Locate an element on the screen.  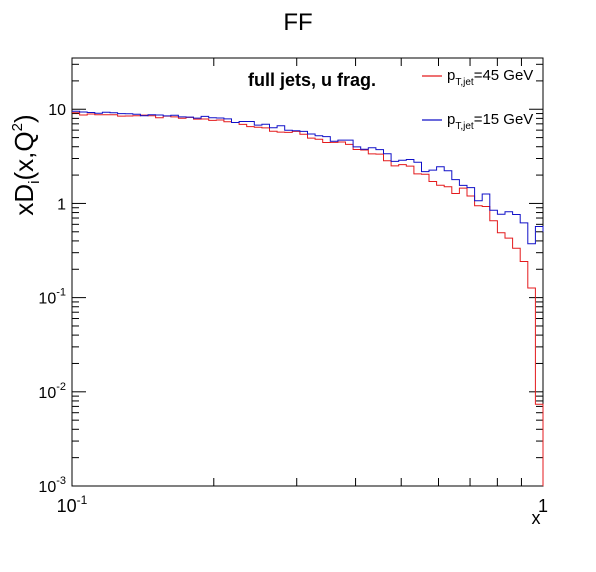
y-tick-label: 1 is located at coordinates (61, 204).